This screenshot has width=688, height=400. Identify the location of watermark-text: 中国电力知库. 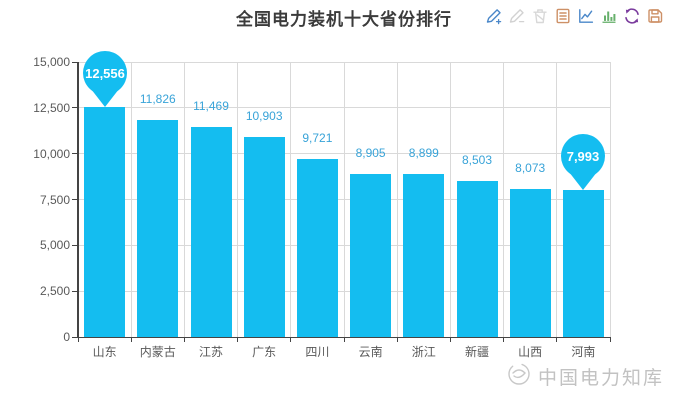
(600, 378).